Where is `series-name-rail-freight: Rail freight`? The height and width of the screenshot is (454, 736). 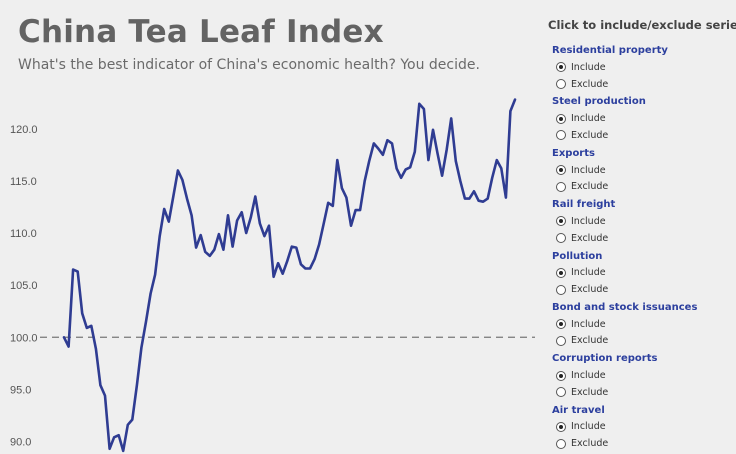 series-name-rail-freight: Rail freight is located at coordinates (584, 205).